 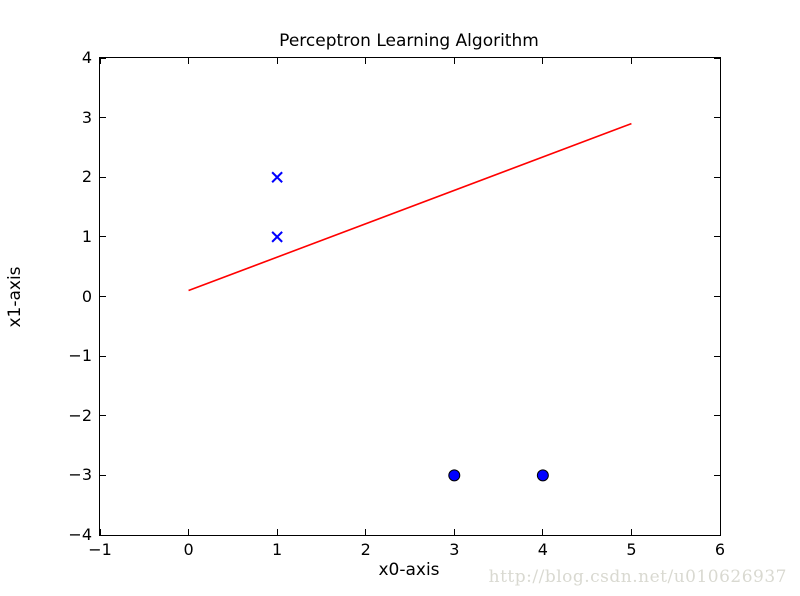 What do you see at coordinates (637, 577) in the screenshot?
I see `watermark-text: http://blog.csdn.net/u010626937` at bounding box center [637, 577].